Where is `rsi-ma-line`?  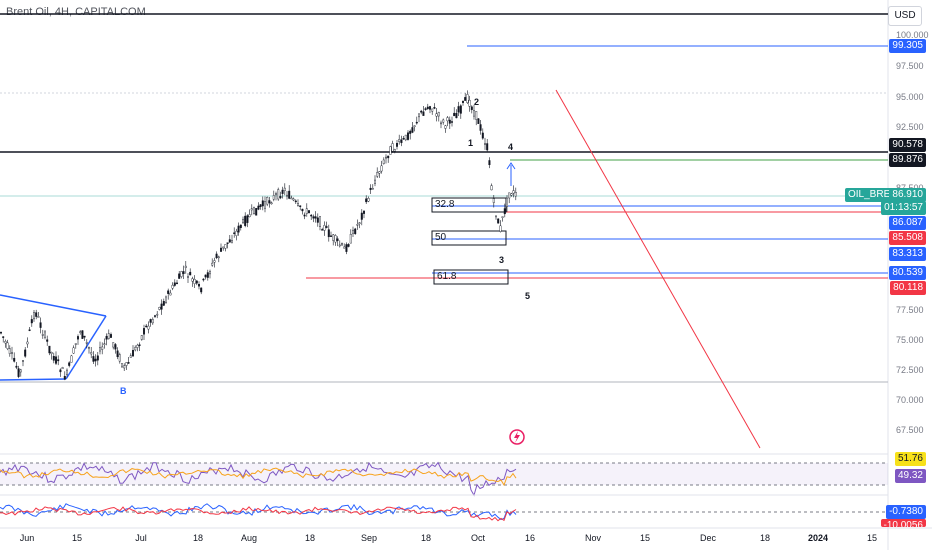
rsi-ma-line is located at coordinates (258, 477).